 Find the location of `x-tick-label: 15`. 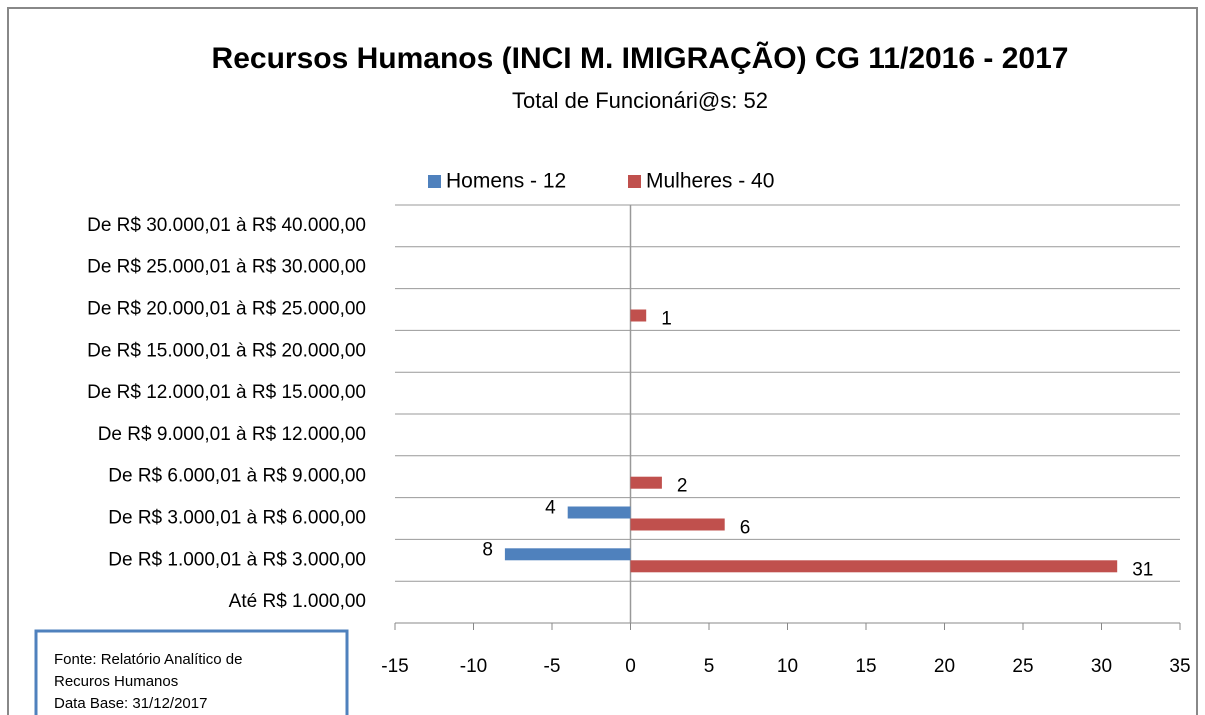

x-tick-label: 15 is located at coordinates (865, 666).